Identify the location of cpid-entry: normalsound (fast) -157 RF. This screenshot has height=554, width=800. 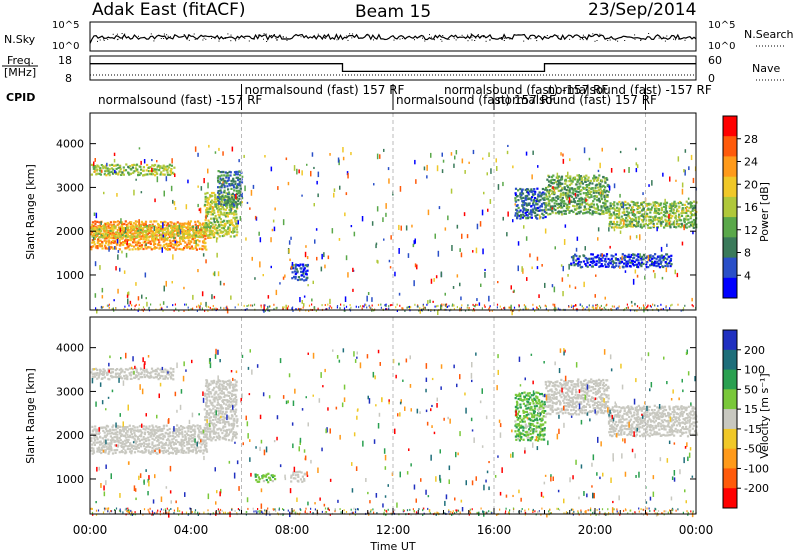
(180, 100).